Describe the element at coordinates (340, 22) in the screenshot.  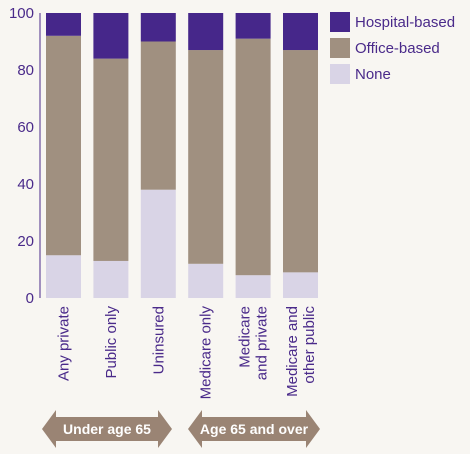
I see `legend-swatch-hospital-based` at that location.